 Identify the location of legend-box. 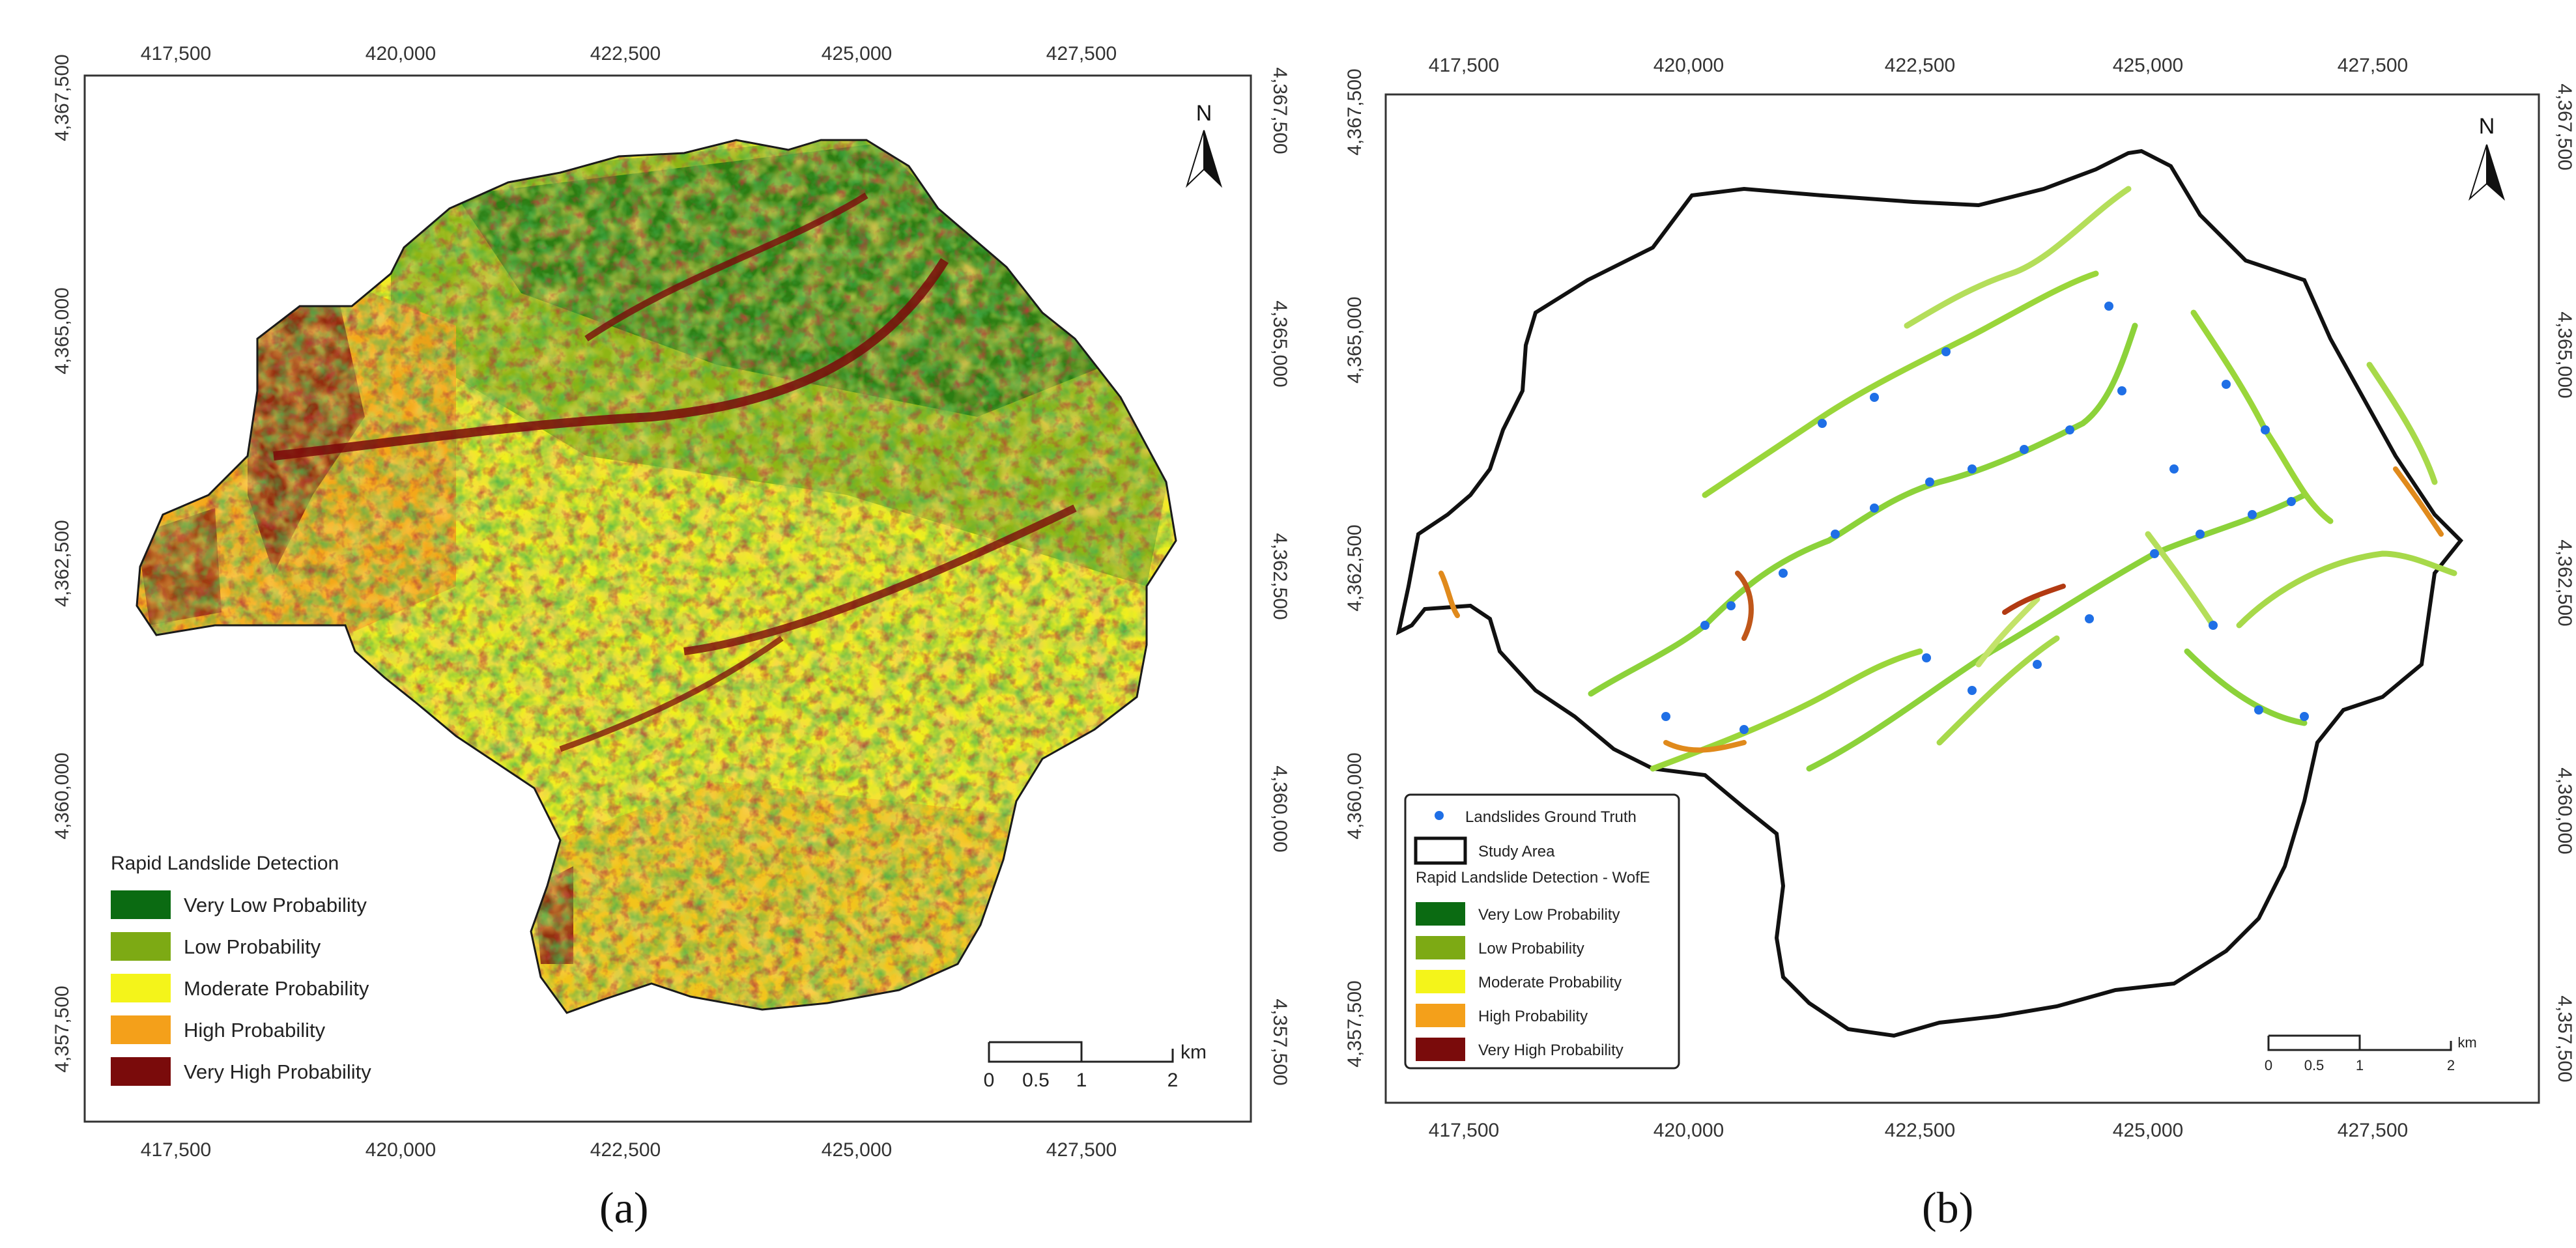
(1542, 931).